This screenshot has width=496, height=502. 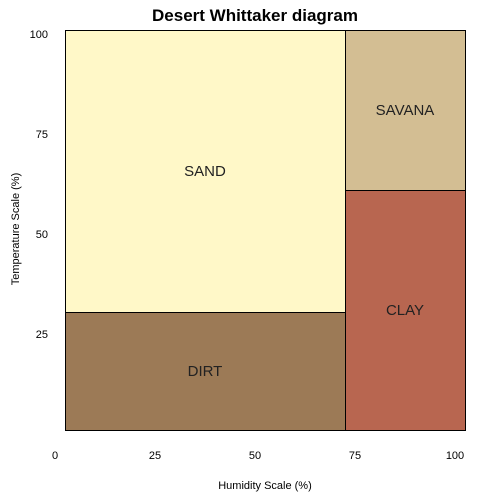 I want to click on region-clay-area, so click(x=405, y=310).